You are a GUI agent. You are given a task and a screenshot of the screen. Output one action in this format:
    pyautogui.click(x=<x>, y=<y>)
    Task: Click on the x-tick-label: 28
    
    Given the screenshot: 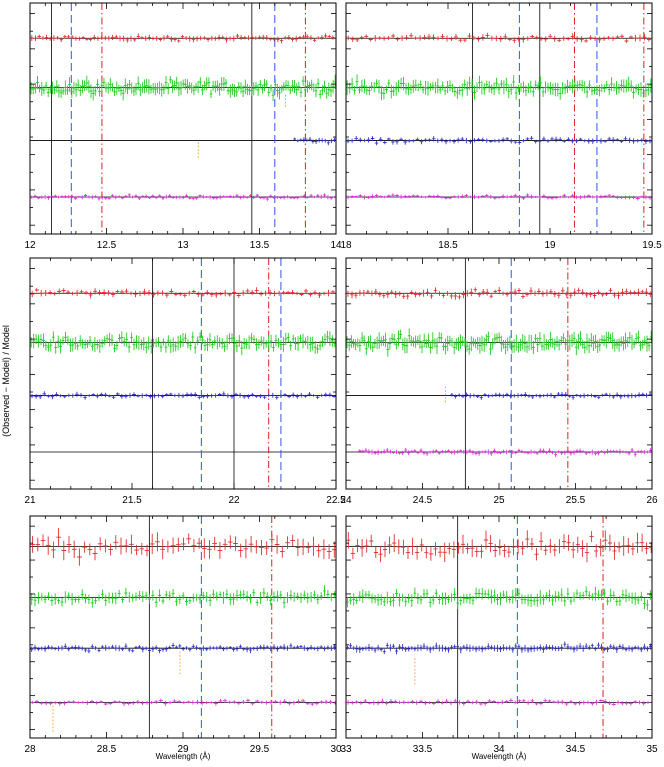 What is the action you would take?
    pyautogui.click(x=30, y=749)
    